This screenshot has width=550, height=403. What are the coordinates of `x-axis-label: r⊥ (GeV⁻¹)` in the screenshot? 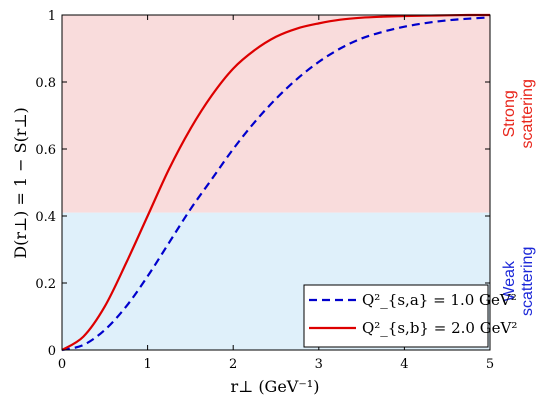 It's located at (275, 386).